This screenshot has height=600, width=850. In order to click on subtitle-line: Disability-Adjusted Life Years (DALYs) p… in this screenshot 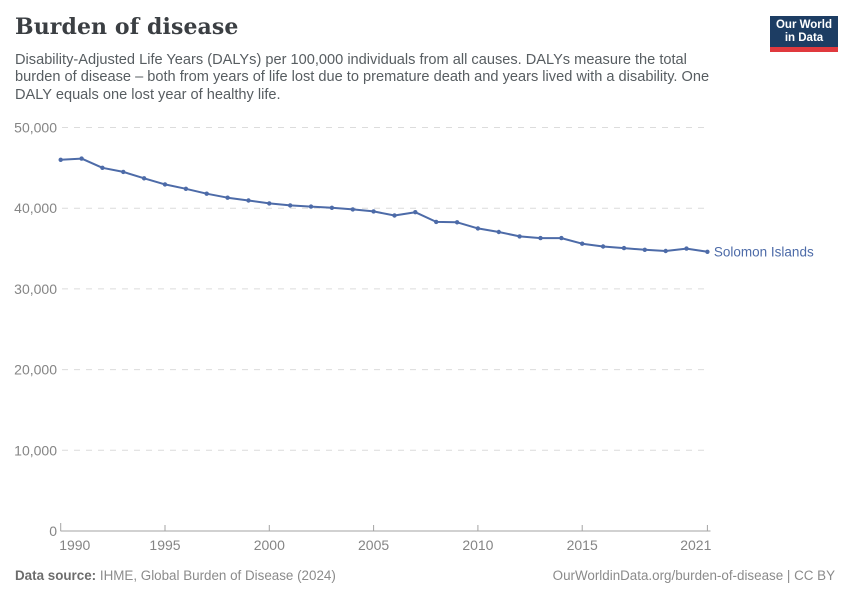, I will do `click(351, 60)`.